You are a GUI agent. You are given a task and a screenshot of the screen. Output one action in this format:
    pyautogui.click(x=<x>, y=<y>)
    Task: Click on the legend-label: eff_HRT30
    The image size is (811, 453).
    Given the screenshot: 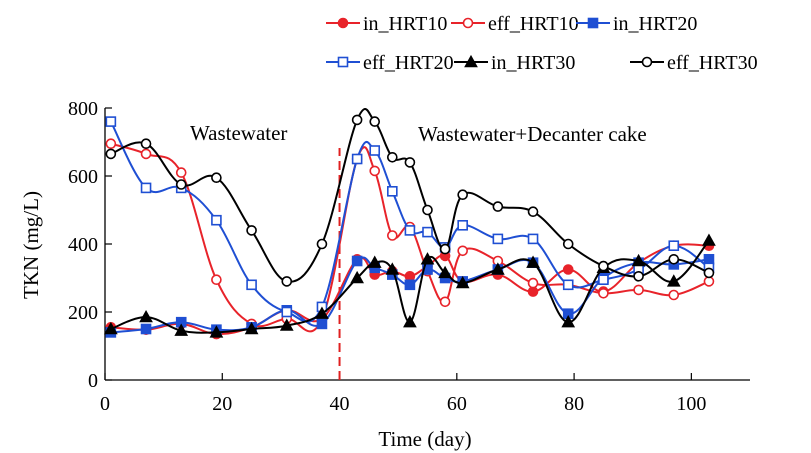 What is the action you would take?
    pyautogui.click(x=712, y=63)
    